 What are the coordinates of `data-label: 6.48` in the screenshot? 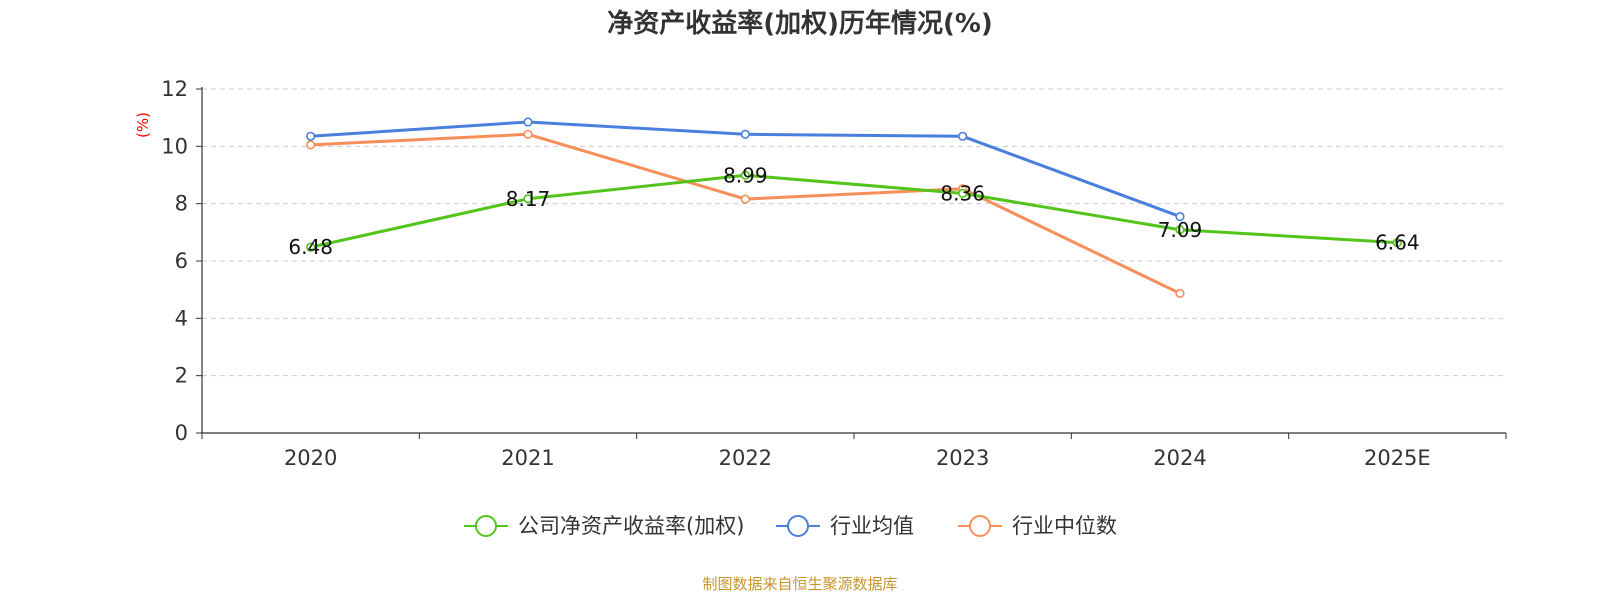 It's located at (310, 247).